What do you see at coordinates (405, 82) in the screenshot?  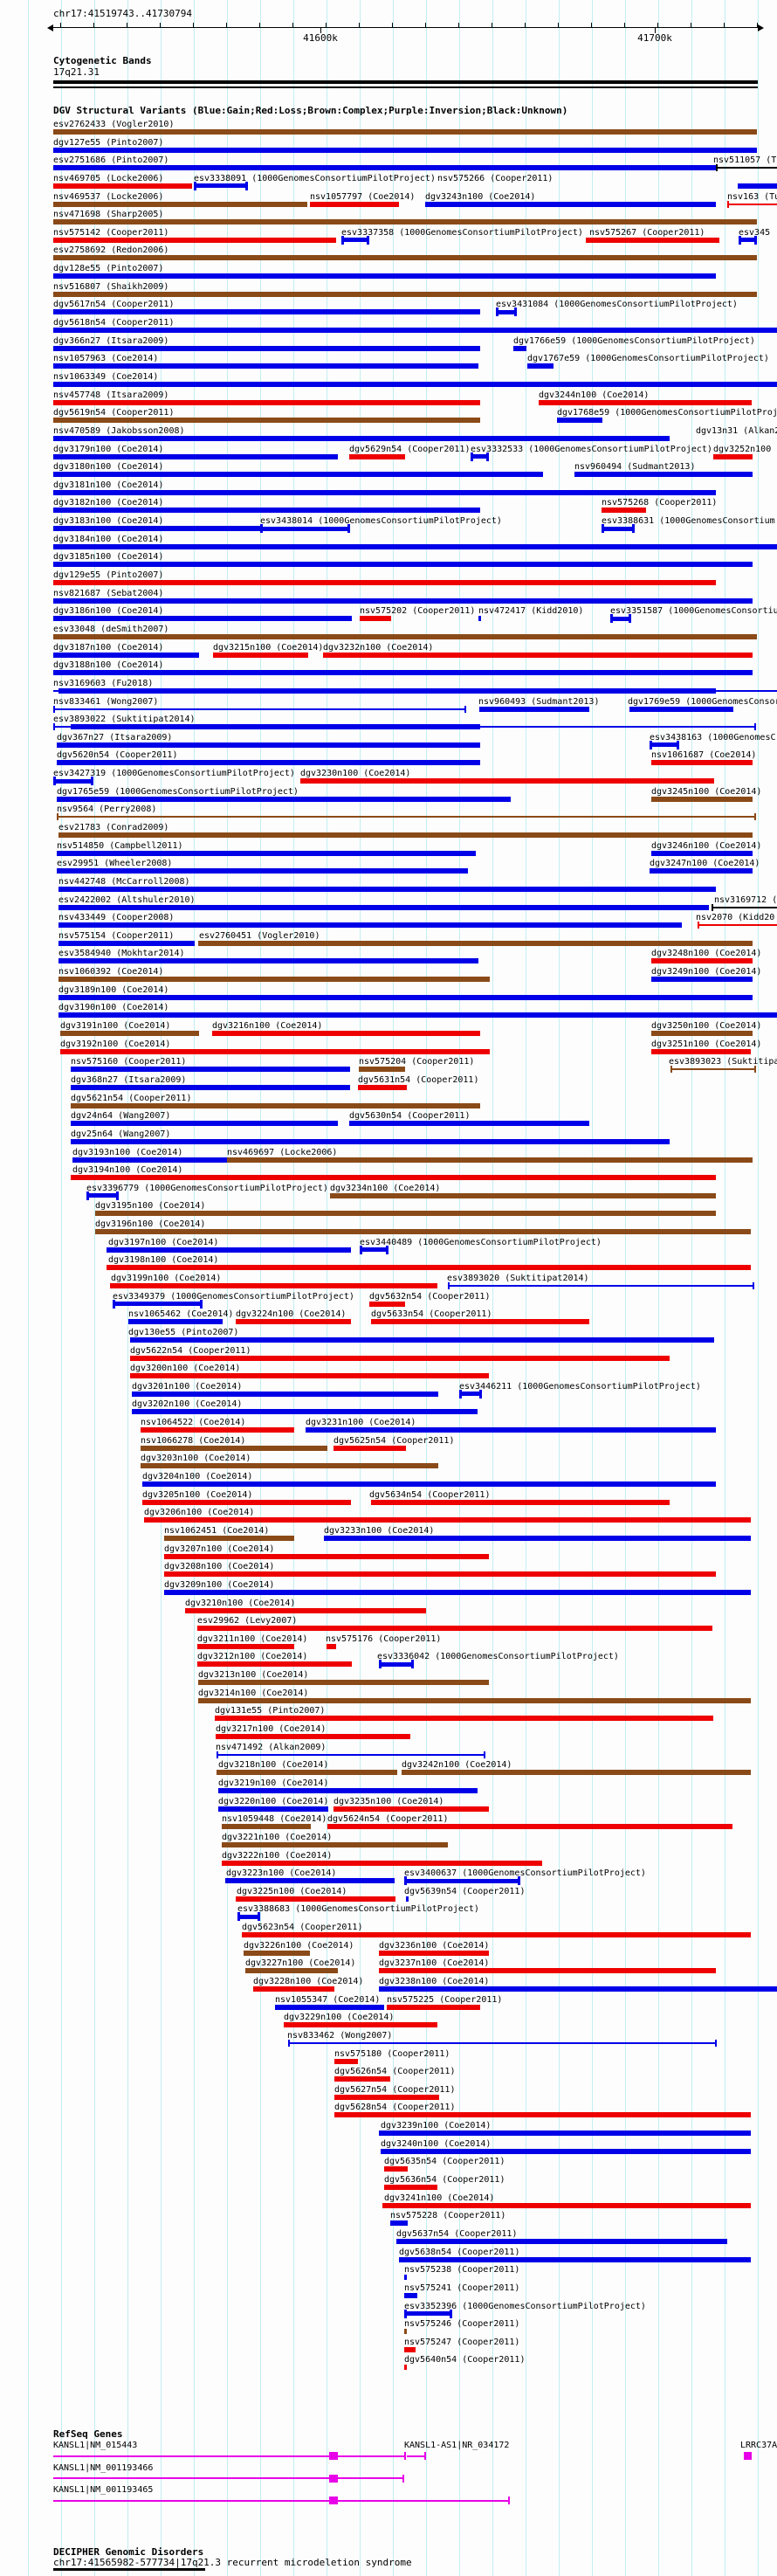 I see `cytoband-bar` at bounding box center [405, 82].